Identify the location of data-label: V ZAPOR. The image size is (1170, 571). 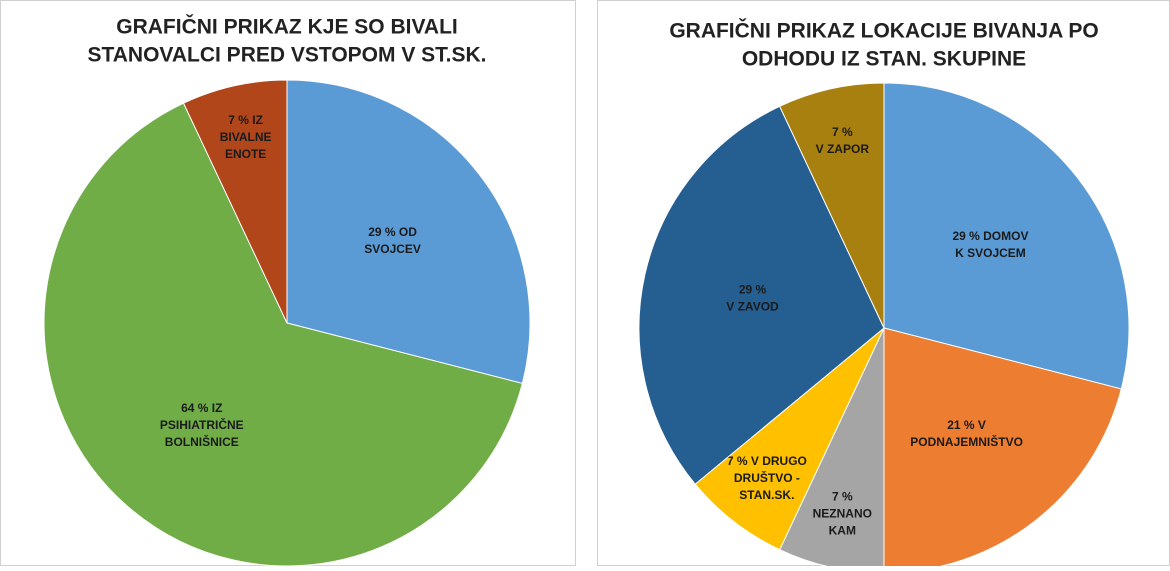
(843, 149).